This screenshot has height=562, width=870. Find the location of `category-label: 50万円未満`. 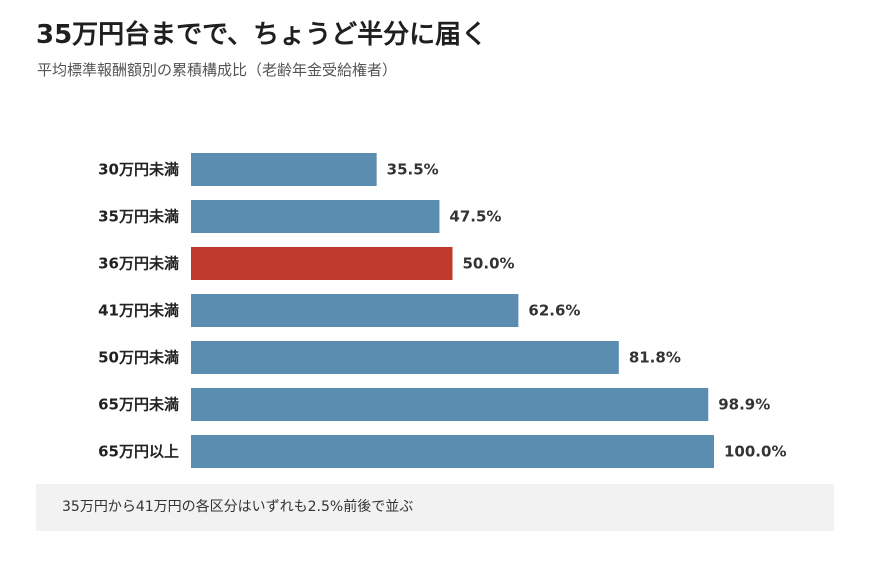

category-label: 50万円未満 is located at coordinates (138, 358).